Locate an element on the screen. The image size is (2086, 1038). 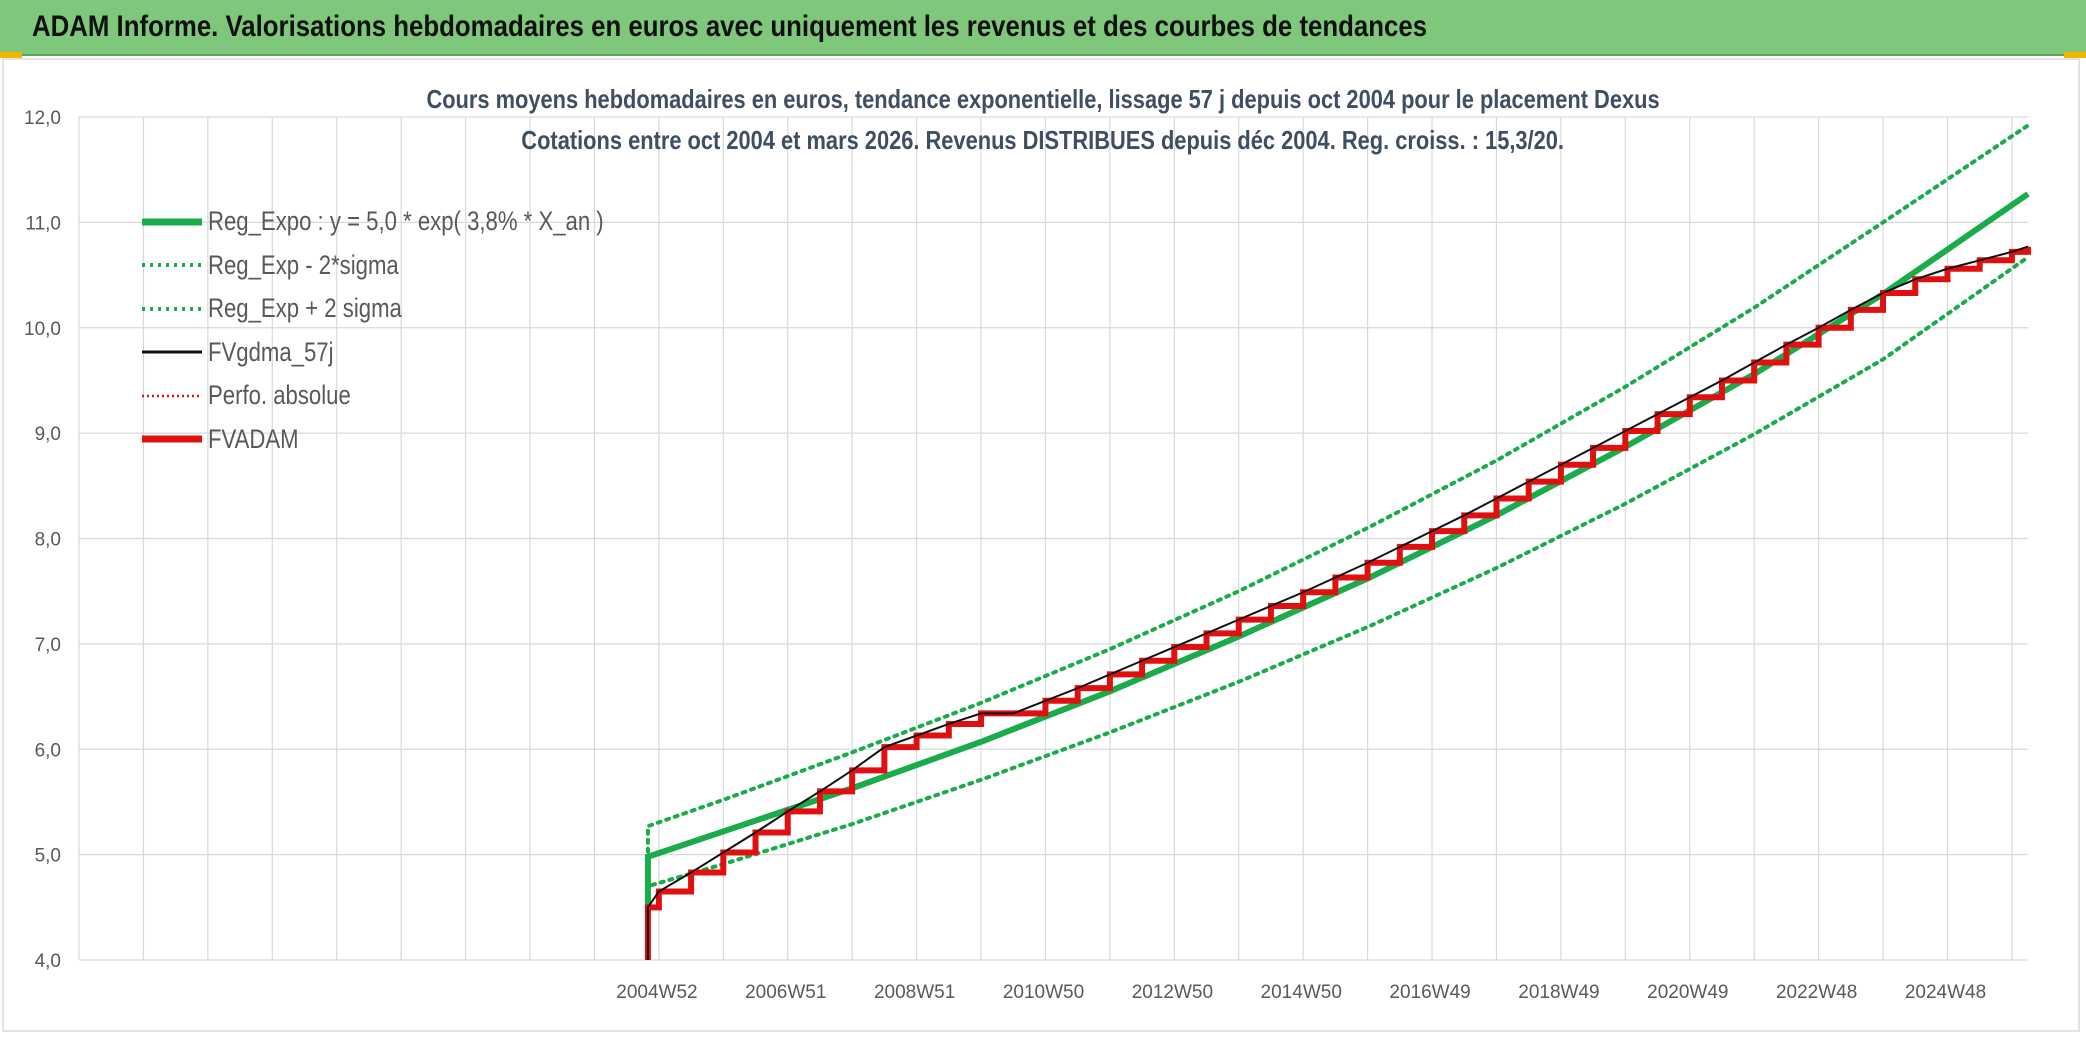
legend-label: Perfo. absolue is located at coordinates (279, 395).